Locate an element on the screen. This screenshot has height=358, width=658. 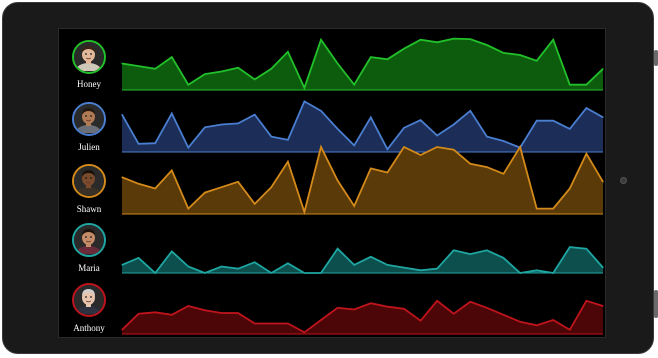
person-name-label: Shawn is located at coordinates (89, 209).